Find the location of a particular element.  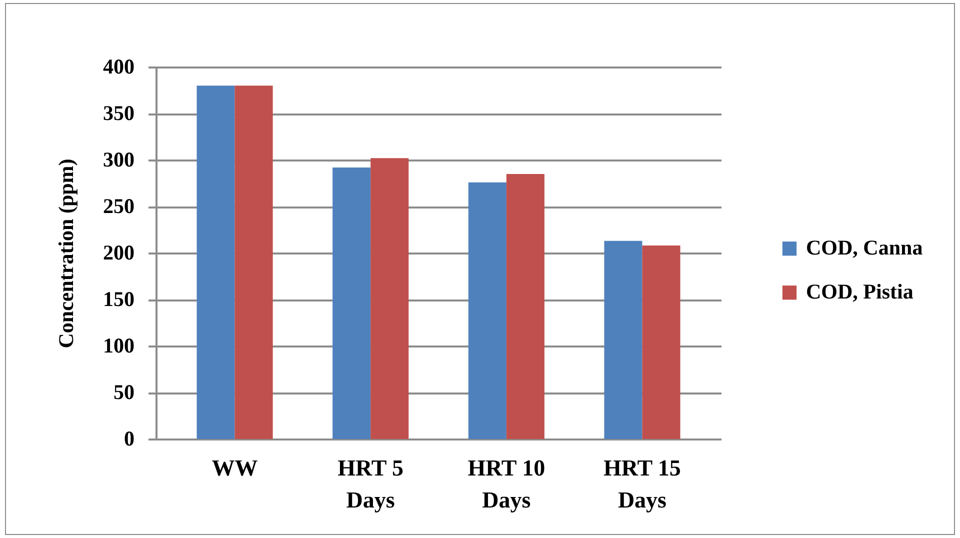

y-tick-label: 50 is located at coordinates (124, 392).